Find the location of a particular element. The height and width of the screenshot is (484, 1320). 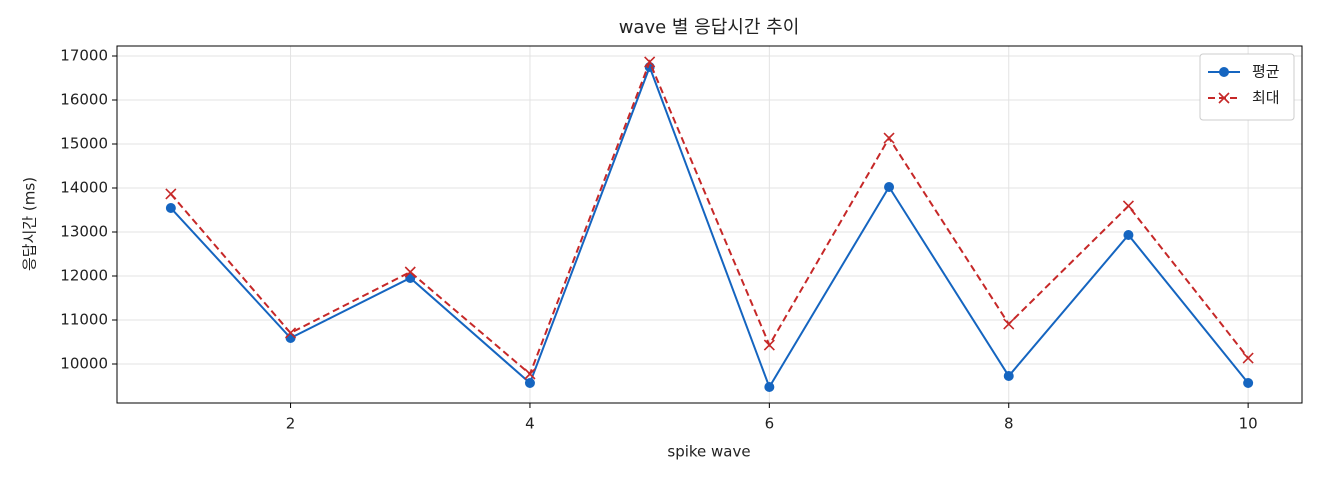

x-tick-label: 8 is located at coordinates (1009, 424).